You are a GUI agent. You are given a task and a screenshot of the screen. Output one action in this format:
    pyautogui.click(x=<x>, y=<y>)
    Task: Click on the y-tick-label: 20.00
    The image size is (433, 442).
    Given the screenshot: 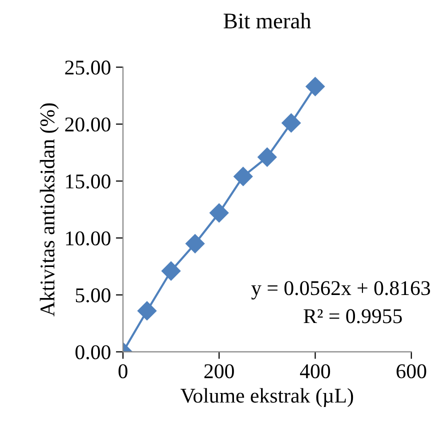 What is the action you would take?
    pyautogui.click(x=87, y=124)
    